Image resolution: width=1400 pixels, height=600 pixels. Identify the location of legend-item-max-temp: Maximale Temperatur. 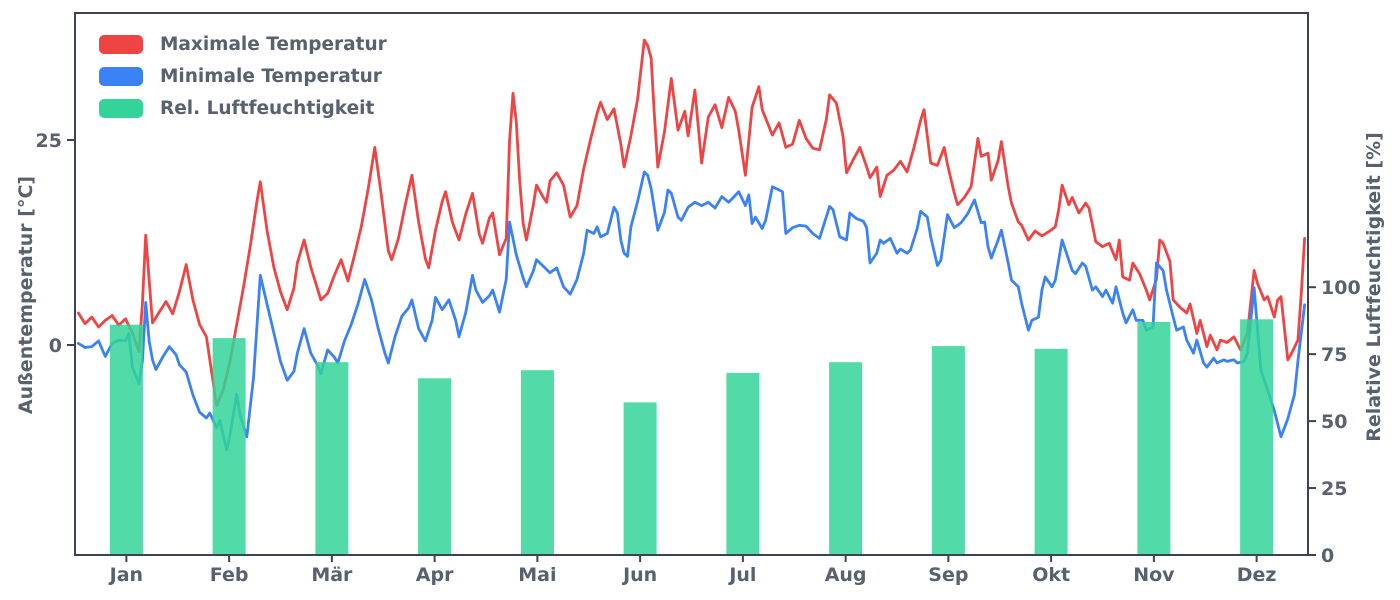
(243, 44).